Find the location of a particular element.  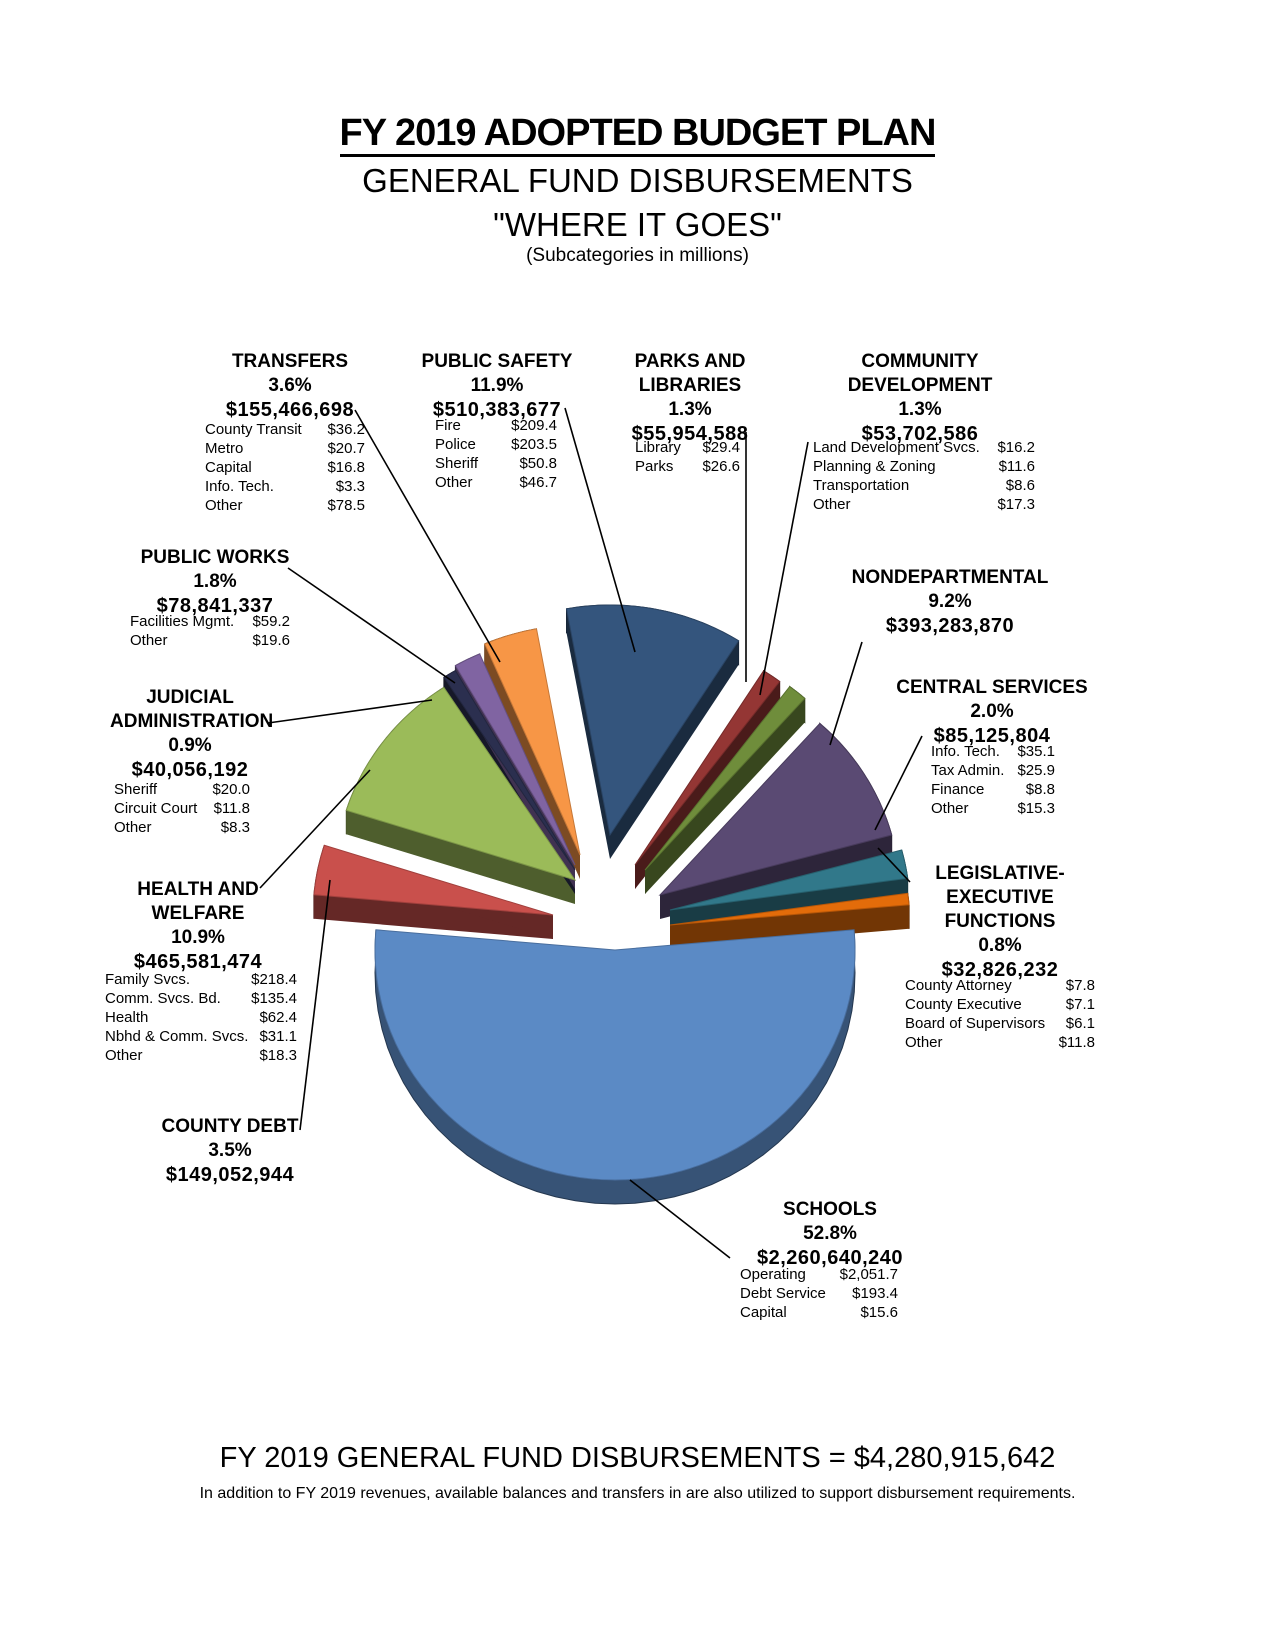

slice-label: COUNTY DEBT 3.5% $149,052,944 is located at coordinates (230, 1151).